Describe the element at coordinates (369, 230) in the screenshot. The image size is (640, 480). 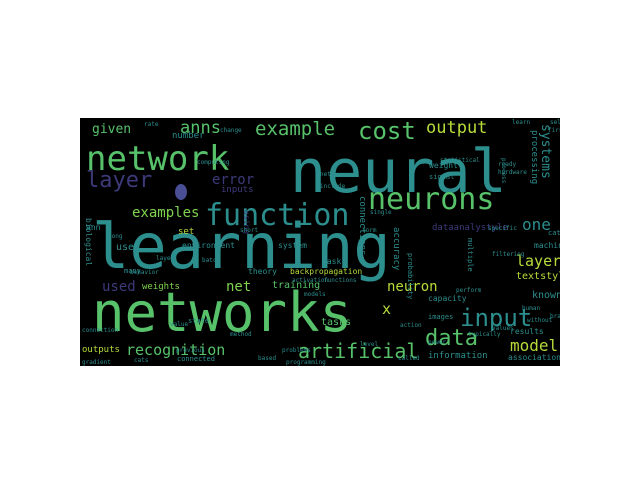
I see `word: form` at that location.